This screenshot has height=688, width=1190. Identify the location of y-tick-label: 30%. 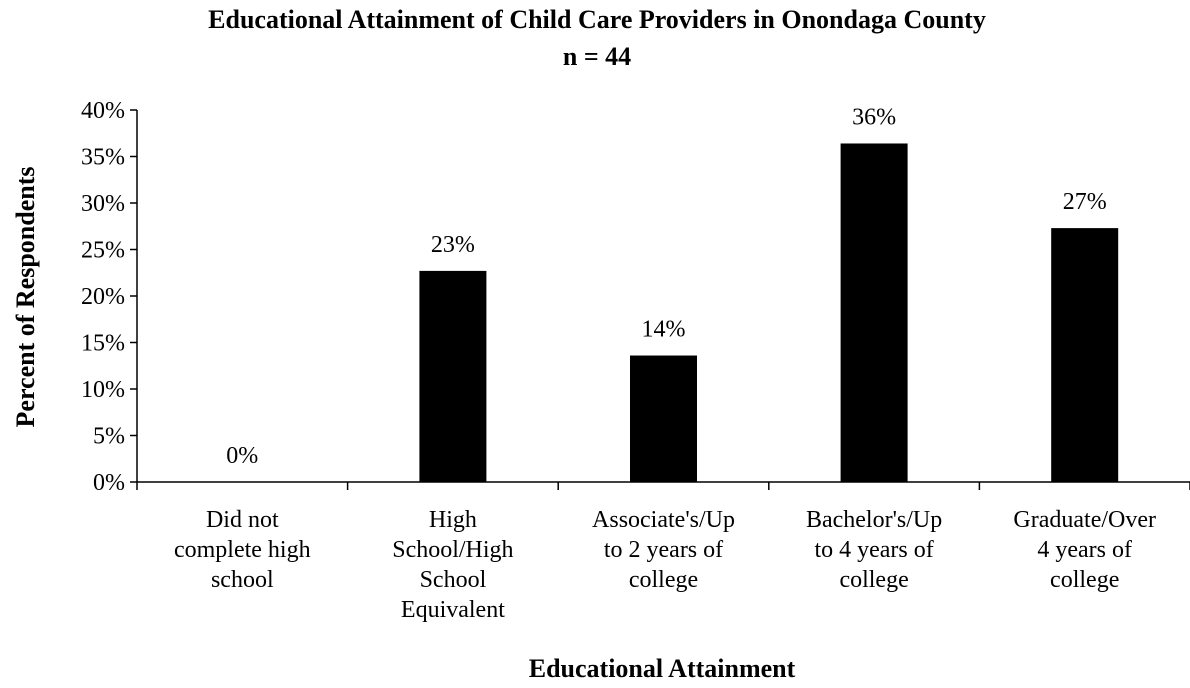
(103, 204).